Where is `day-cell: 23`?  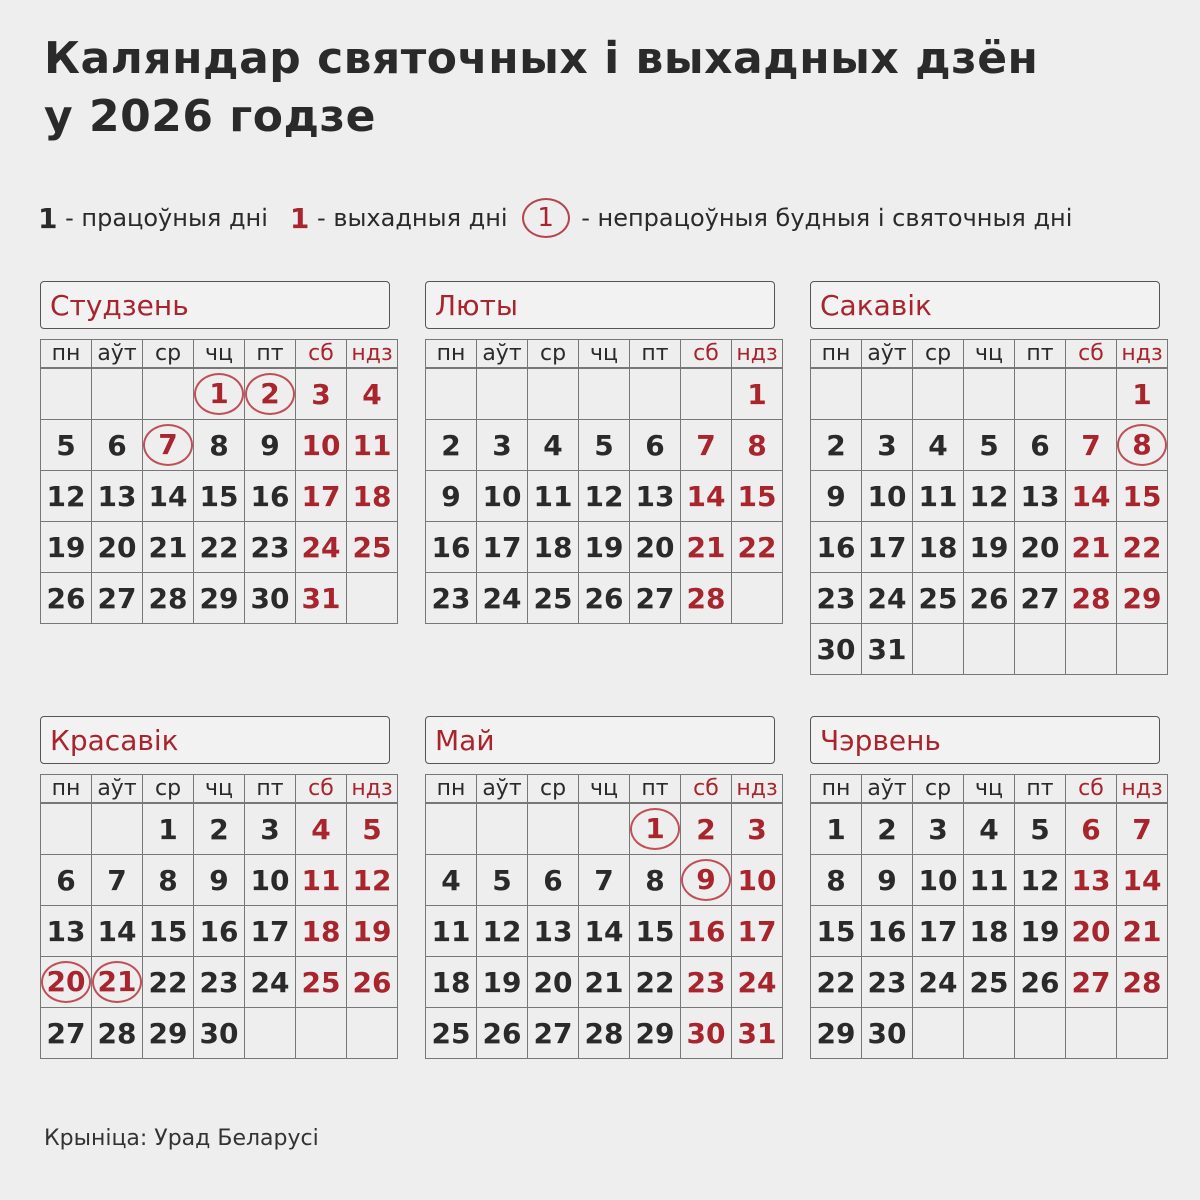 day-cell: 23 is located at coordinates (219, 982).